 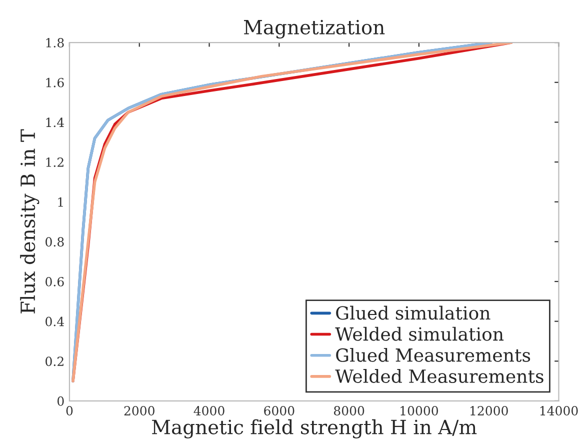 What do you see at coordinates (314, 428) in the screenshot?
I see `x-axis-title: Magnetic field strength H in A/m` at bounding box center [314, 428].